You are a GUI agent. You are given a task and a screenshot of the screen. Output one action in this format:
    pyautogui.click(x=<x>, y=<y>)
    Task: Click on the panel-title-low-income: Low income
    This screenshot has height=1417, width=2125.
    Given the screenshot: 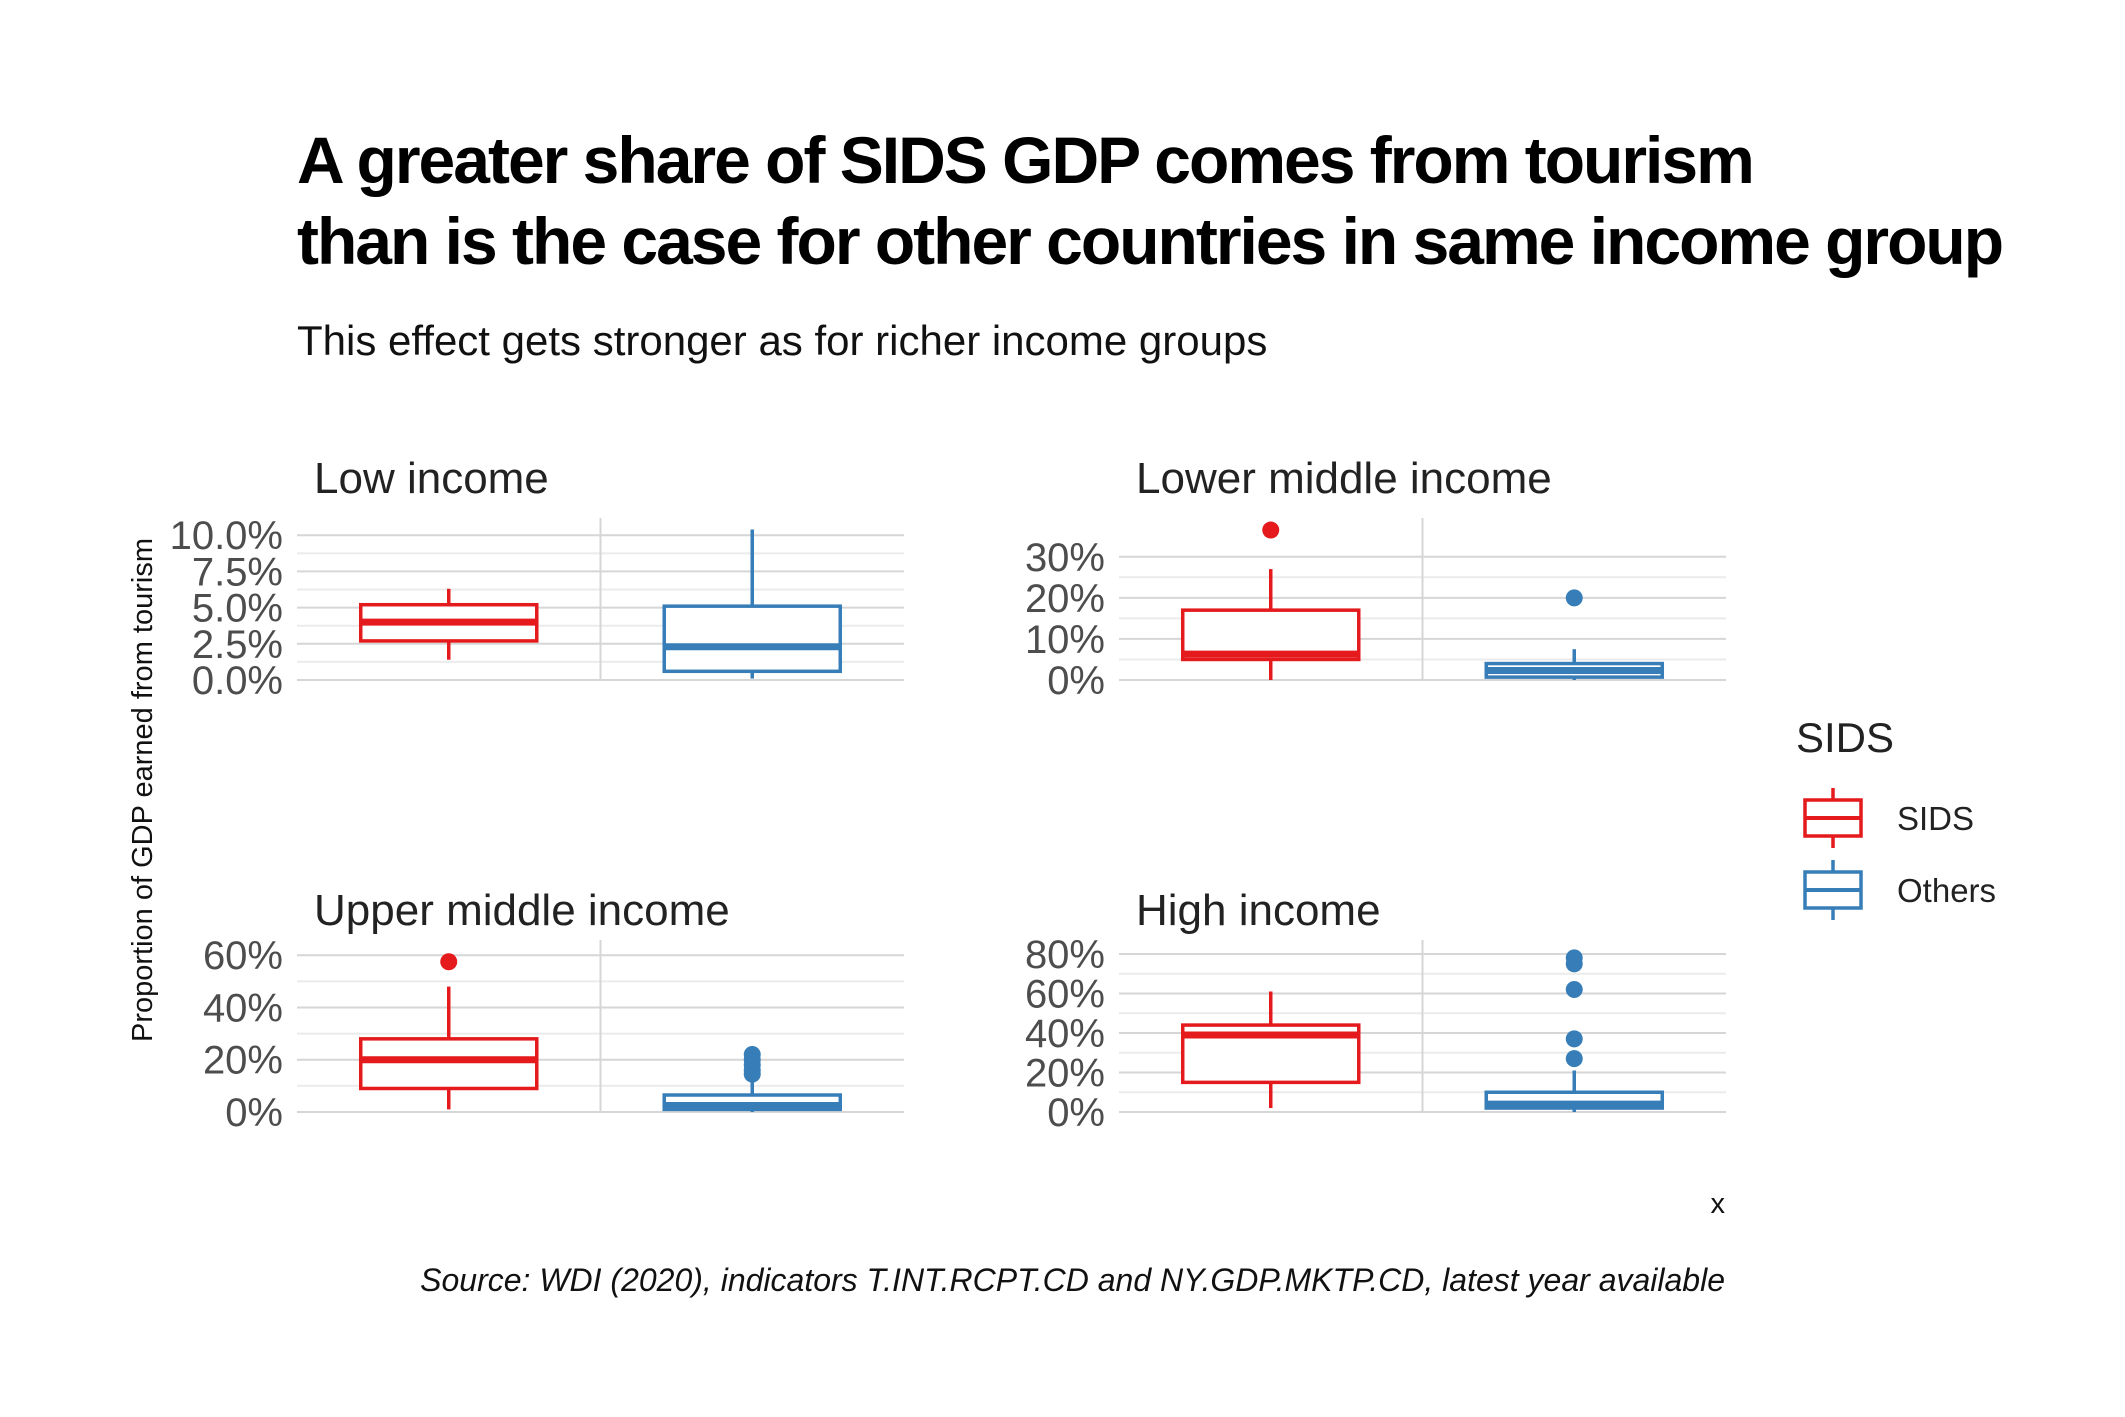 What is the action you would take?
    pyautogui.click(x=431, y=478)
    